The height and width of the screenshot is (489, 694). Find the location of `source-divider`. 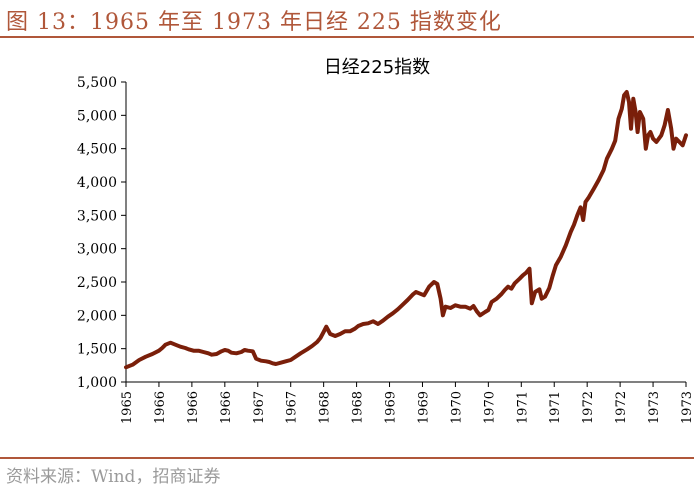

source-divider is located at coordinates (347, 458).